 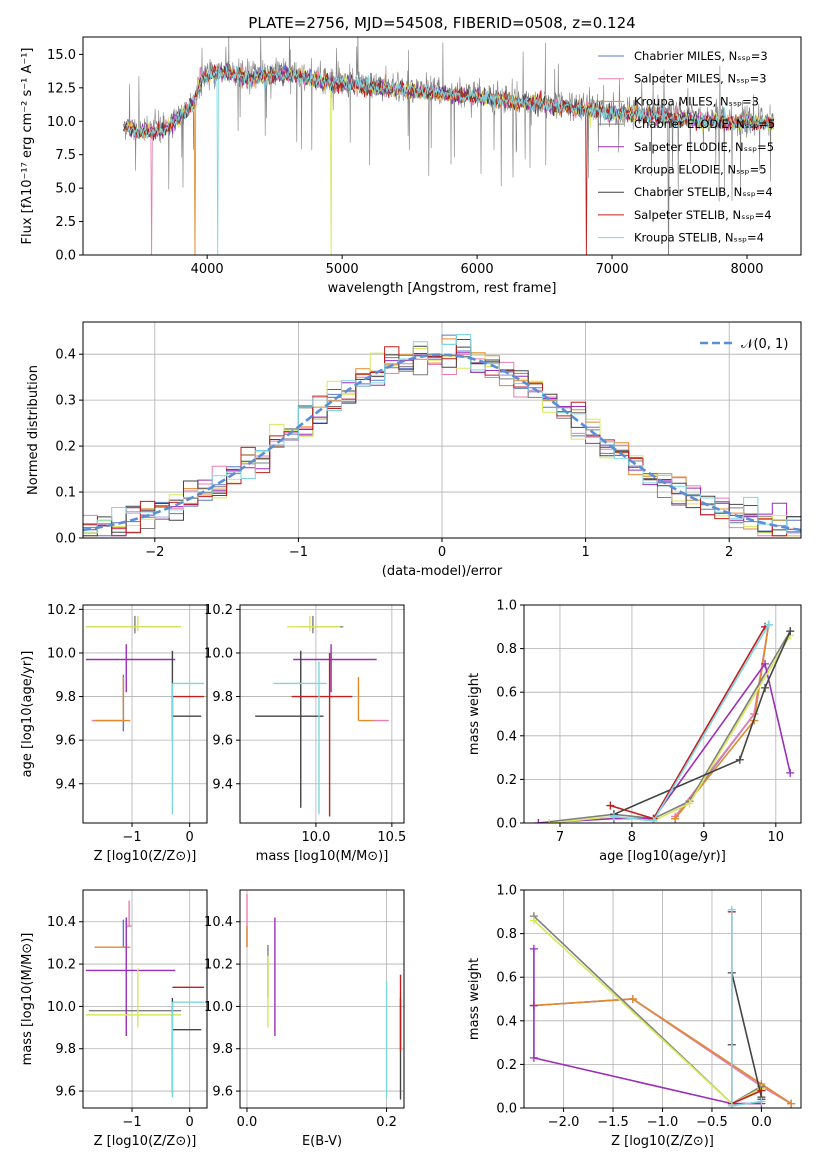 I want to click on y-tick-label: 15.0, so click(x=61, y=55).